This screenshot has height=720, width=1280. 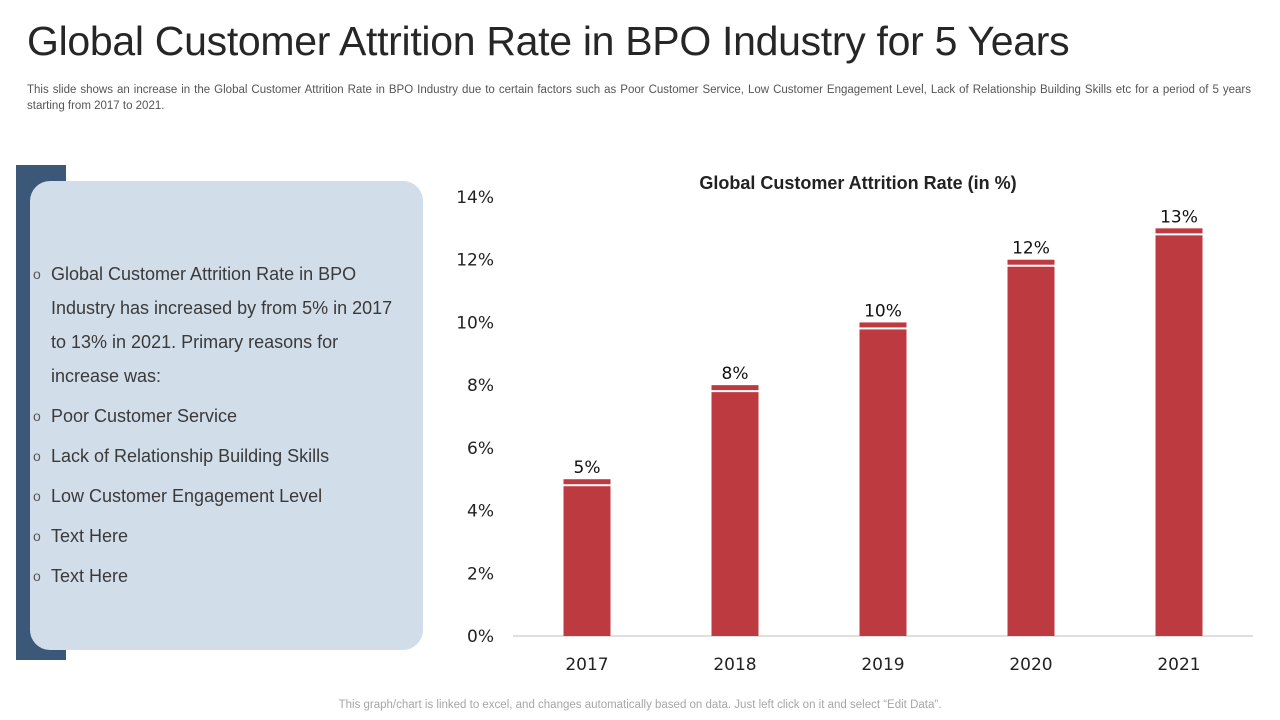 I want to click on y-tick-label: 8%, so click(x=480, y=386).